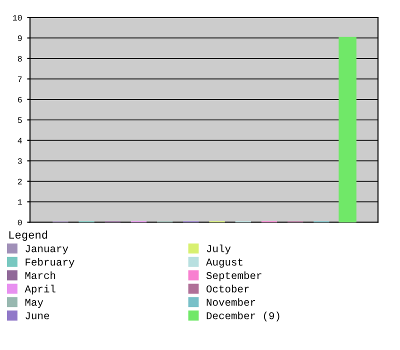 Image resolution: width=400 pixels, height=350 pixels. I want to click on legend-label: October, so click(227, 288).